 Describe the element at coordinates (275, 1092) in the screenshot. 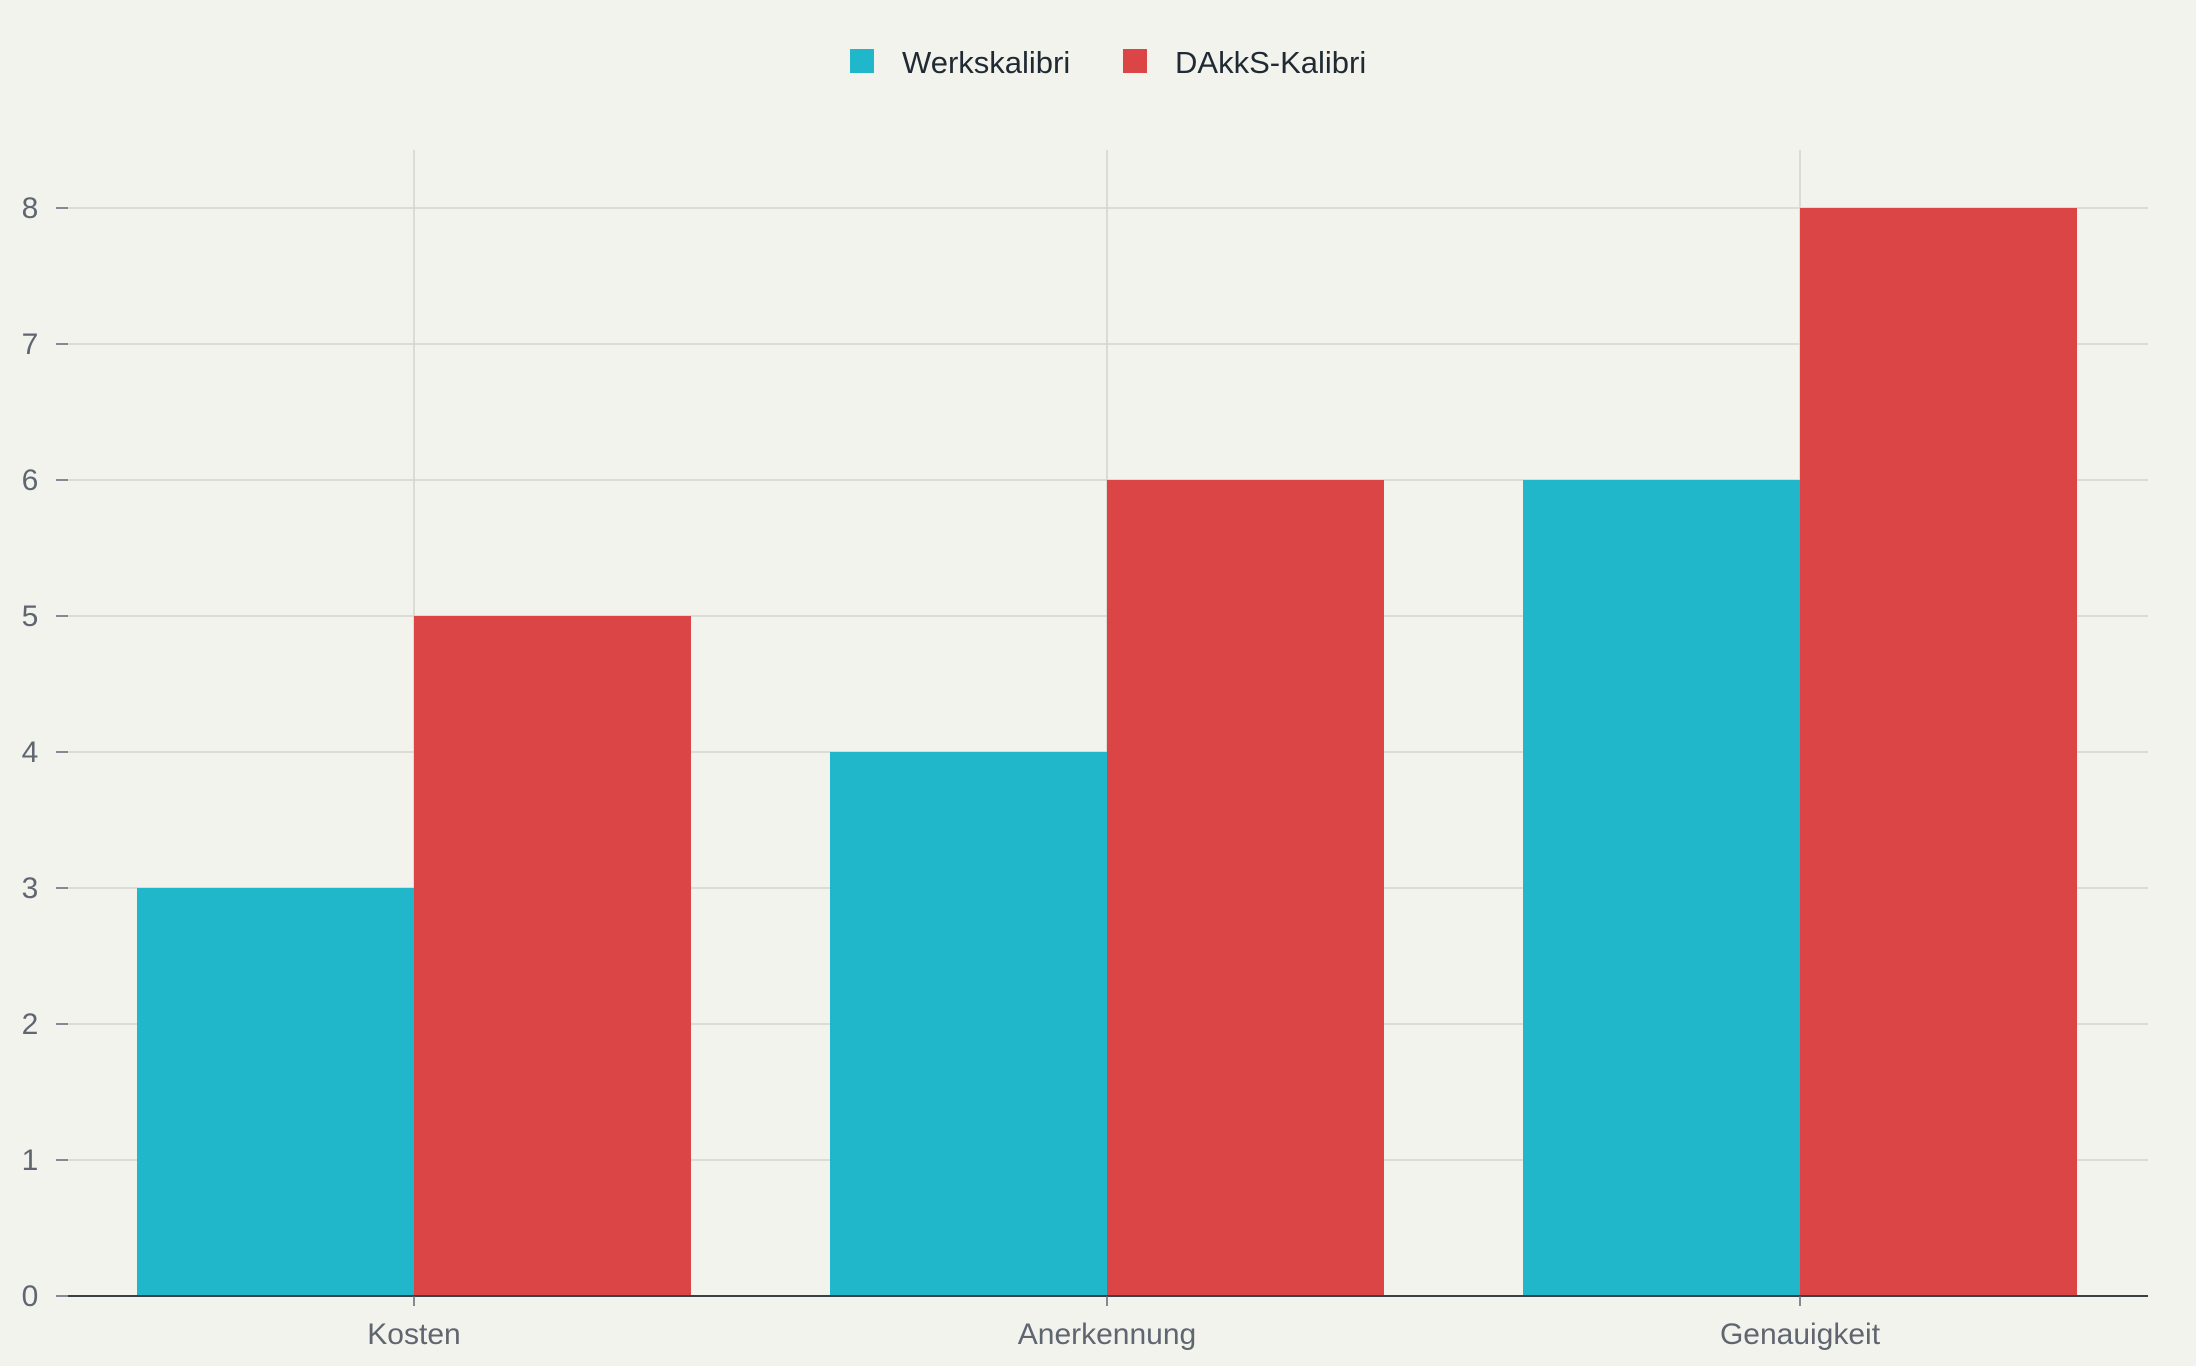

I see `bar-werkskalibri-kosten` at that location.